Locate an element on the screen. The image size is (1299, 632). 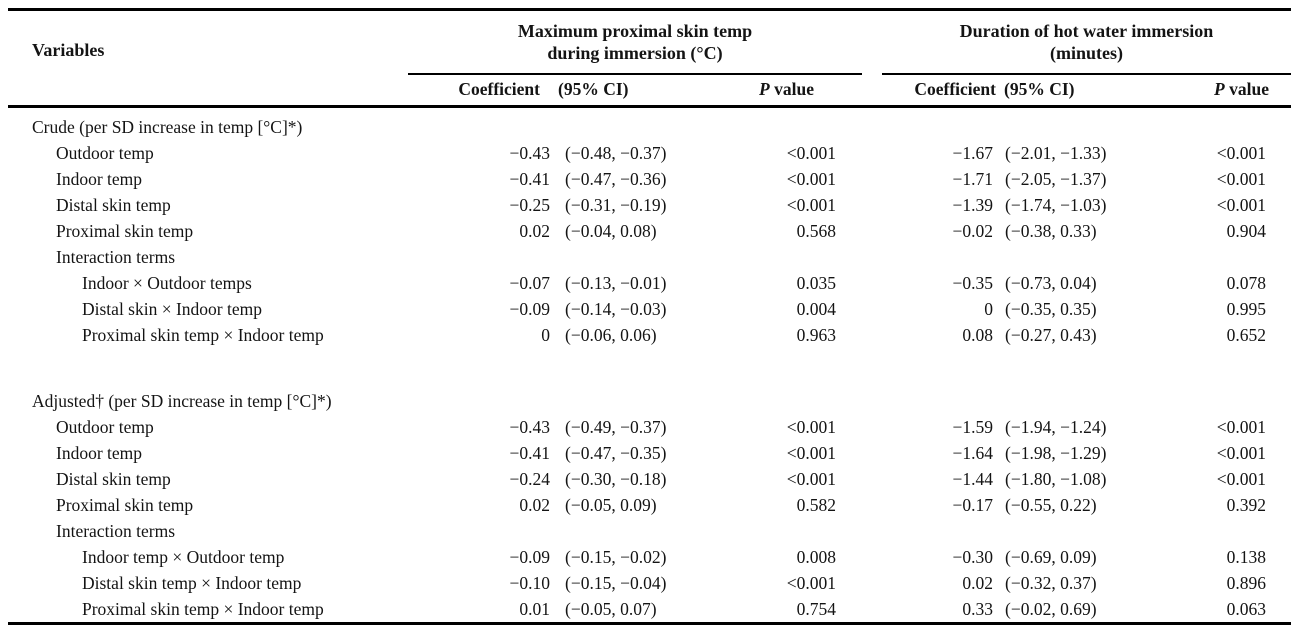
duration-ci-cell: (−0.32, 0.37) is located at coordinates (1051, 582).